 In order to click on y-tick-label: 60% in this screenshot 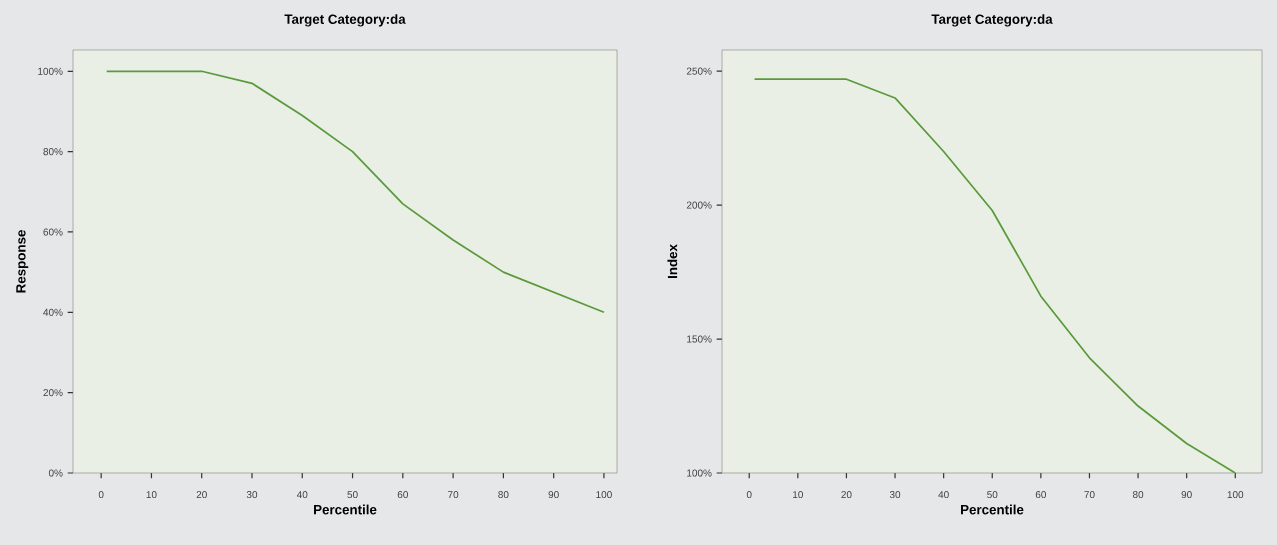, I will do `click(53, 232)`.